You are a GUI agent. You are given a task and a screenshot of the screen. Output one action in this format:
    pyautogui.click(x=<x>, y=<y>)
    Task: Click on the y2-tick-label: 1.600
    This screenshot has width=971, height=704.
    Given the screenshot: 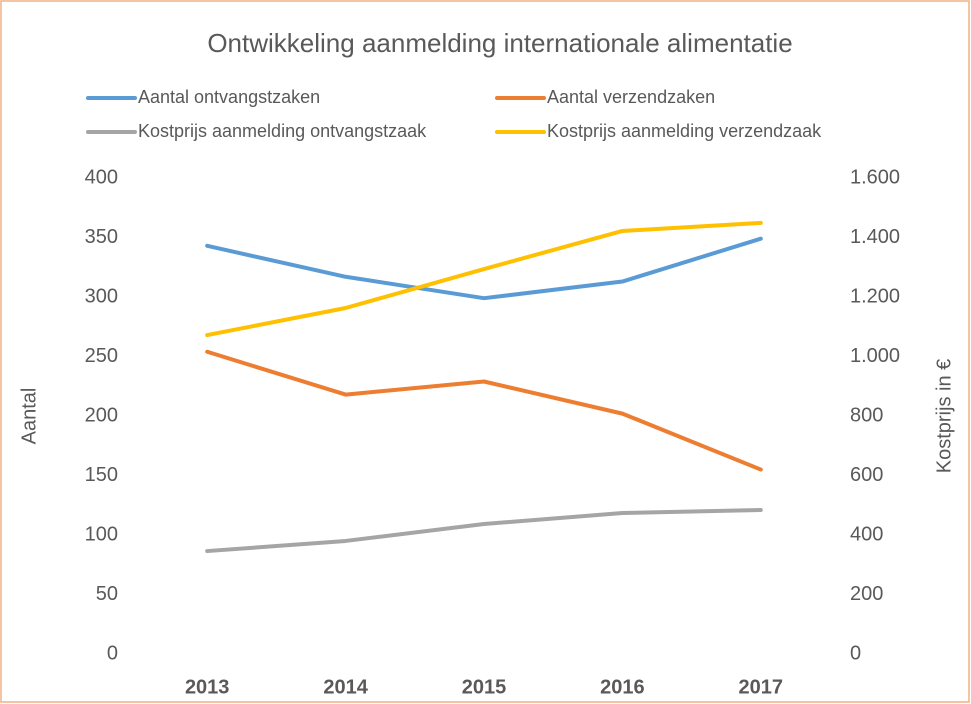 What is the action you would take?
    pyautogui.click(x=875, y=177)
    